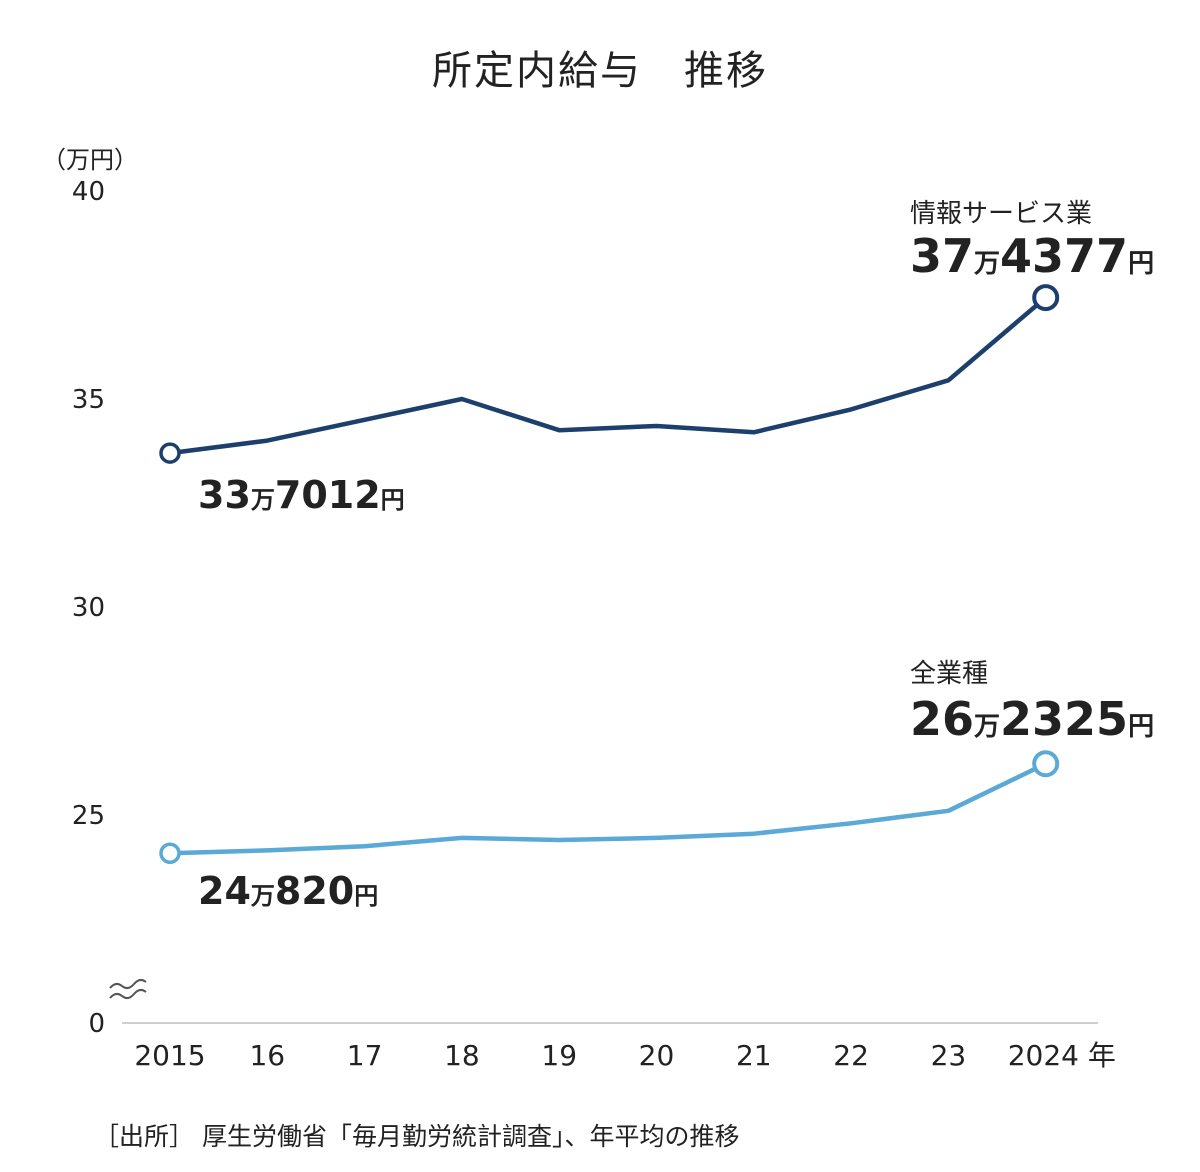 The height and width of the screenshot is (1172, 1200). I want to click on x-tick-label: 16, so click(267, 1055).